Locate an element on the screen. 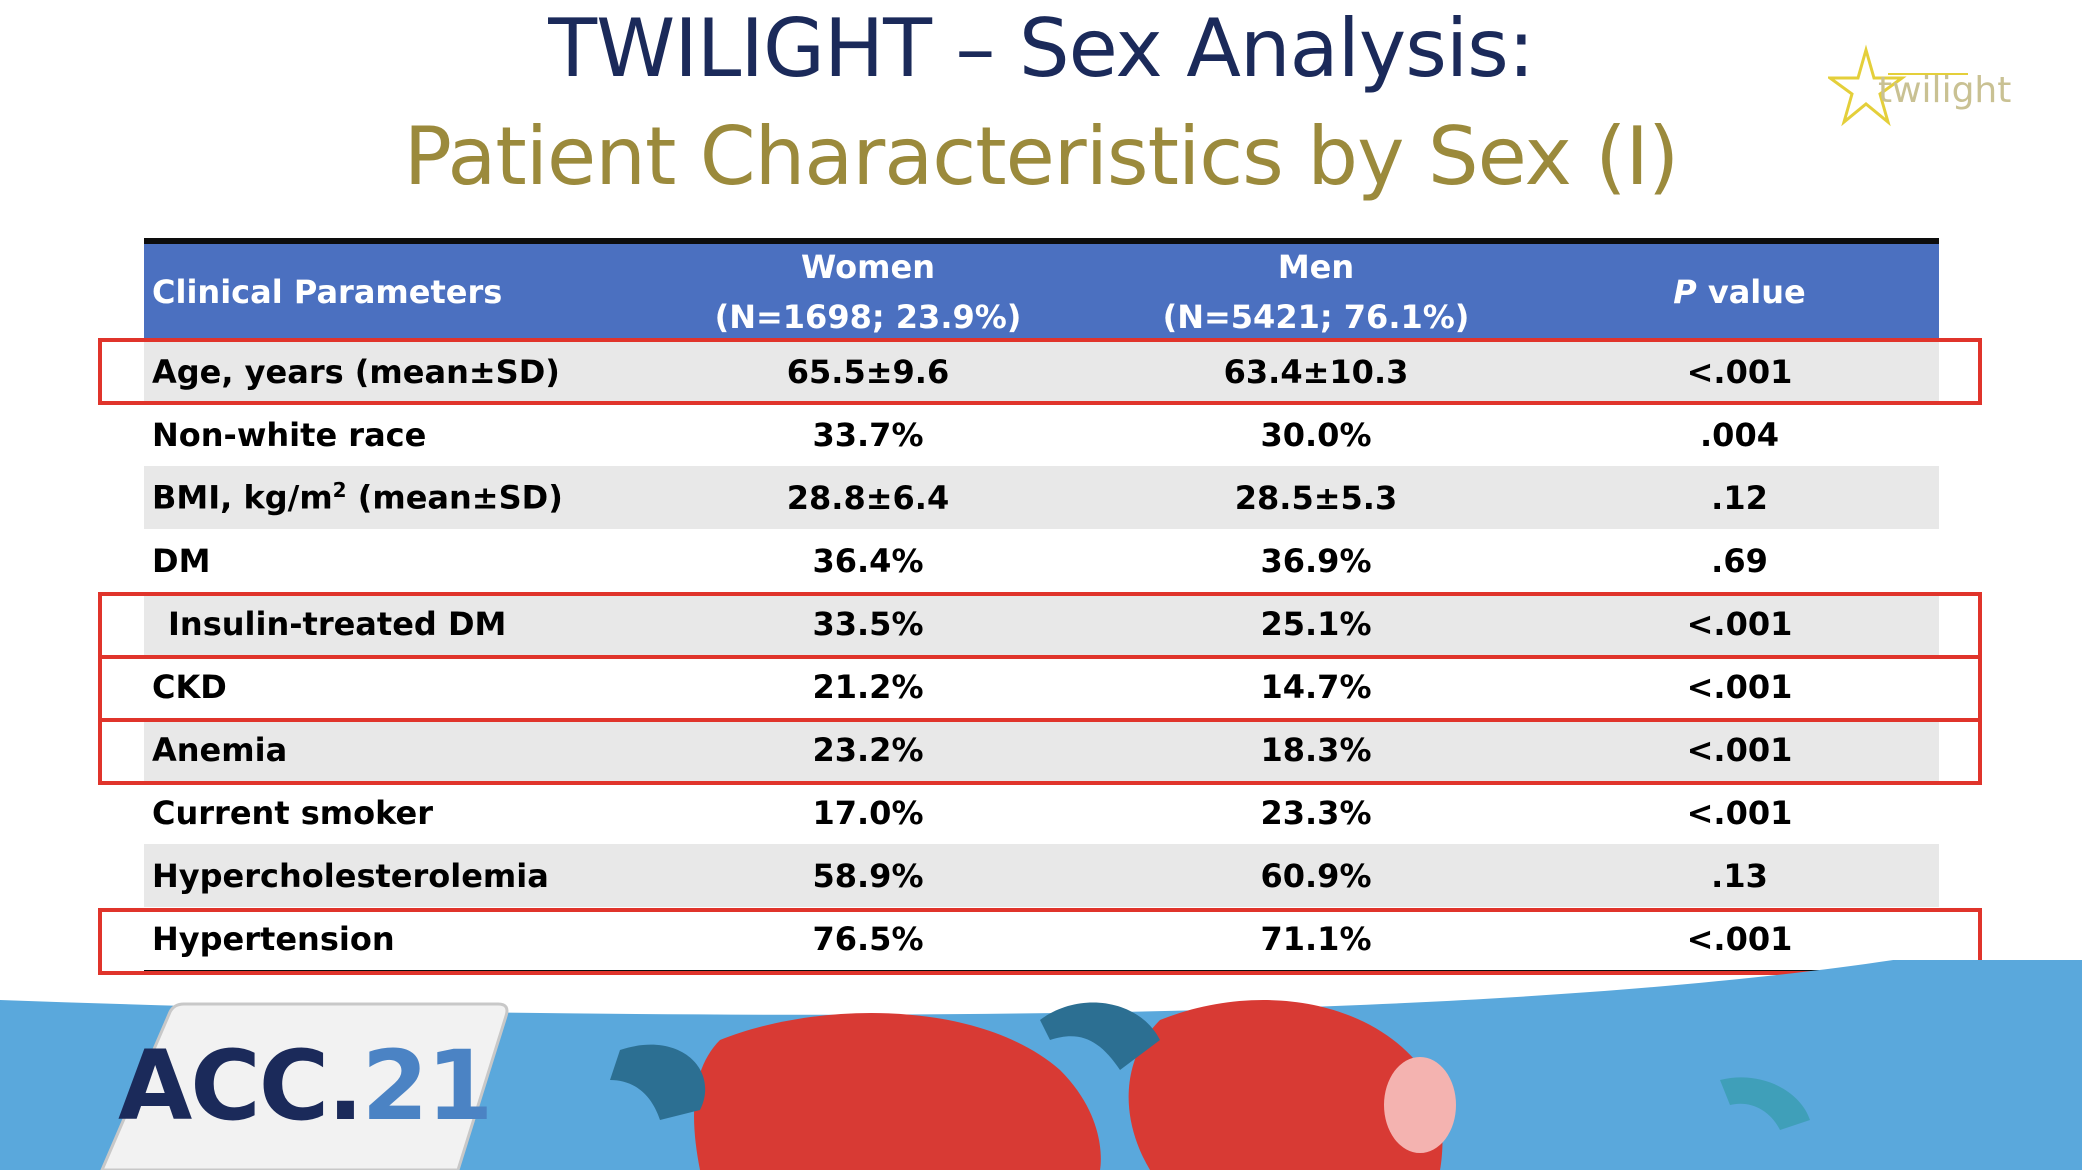 This screenshot has width=2082, height=1170. table-row: DM 36.4% 36.9% .69 is located at coordinates (1041, 560).